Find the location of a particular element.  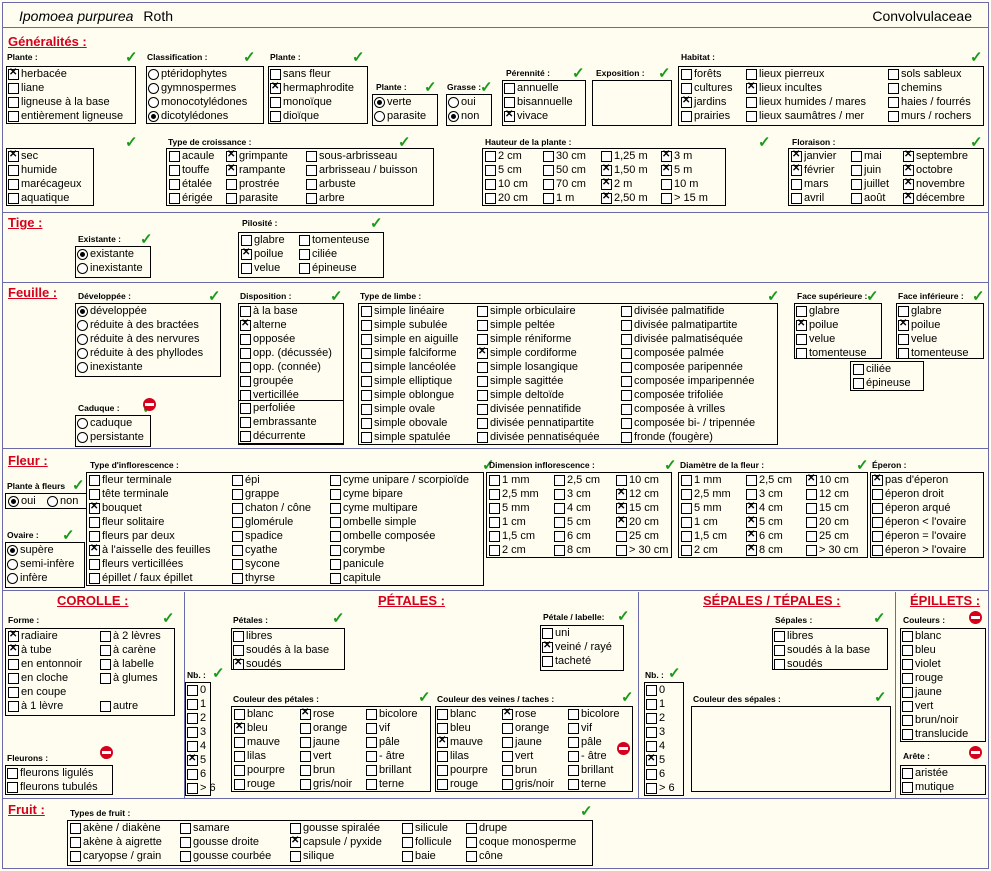

checkbox-option: baie is located at coordinates (419, 856).